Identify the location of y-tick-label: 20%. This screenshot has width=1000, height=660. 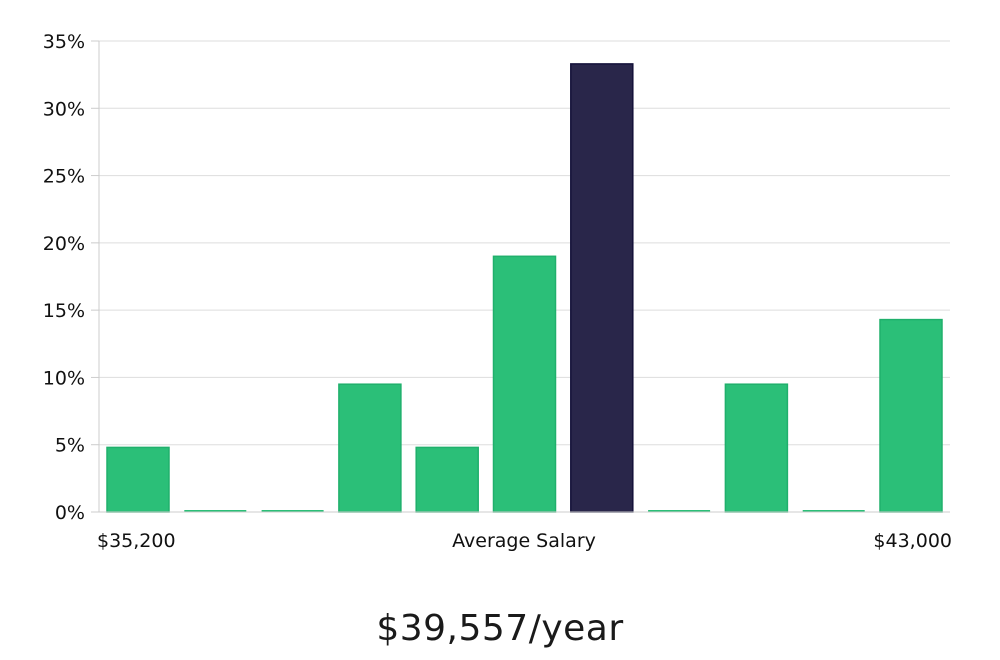
(64, 244).